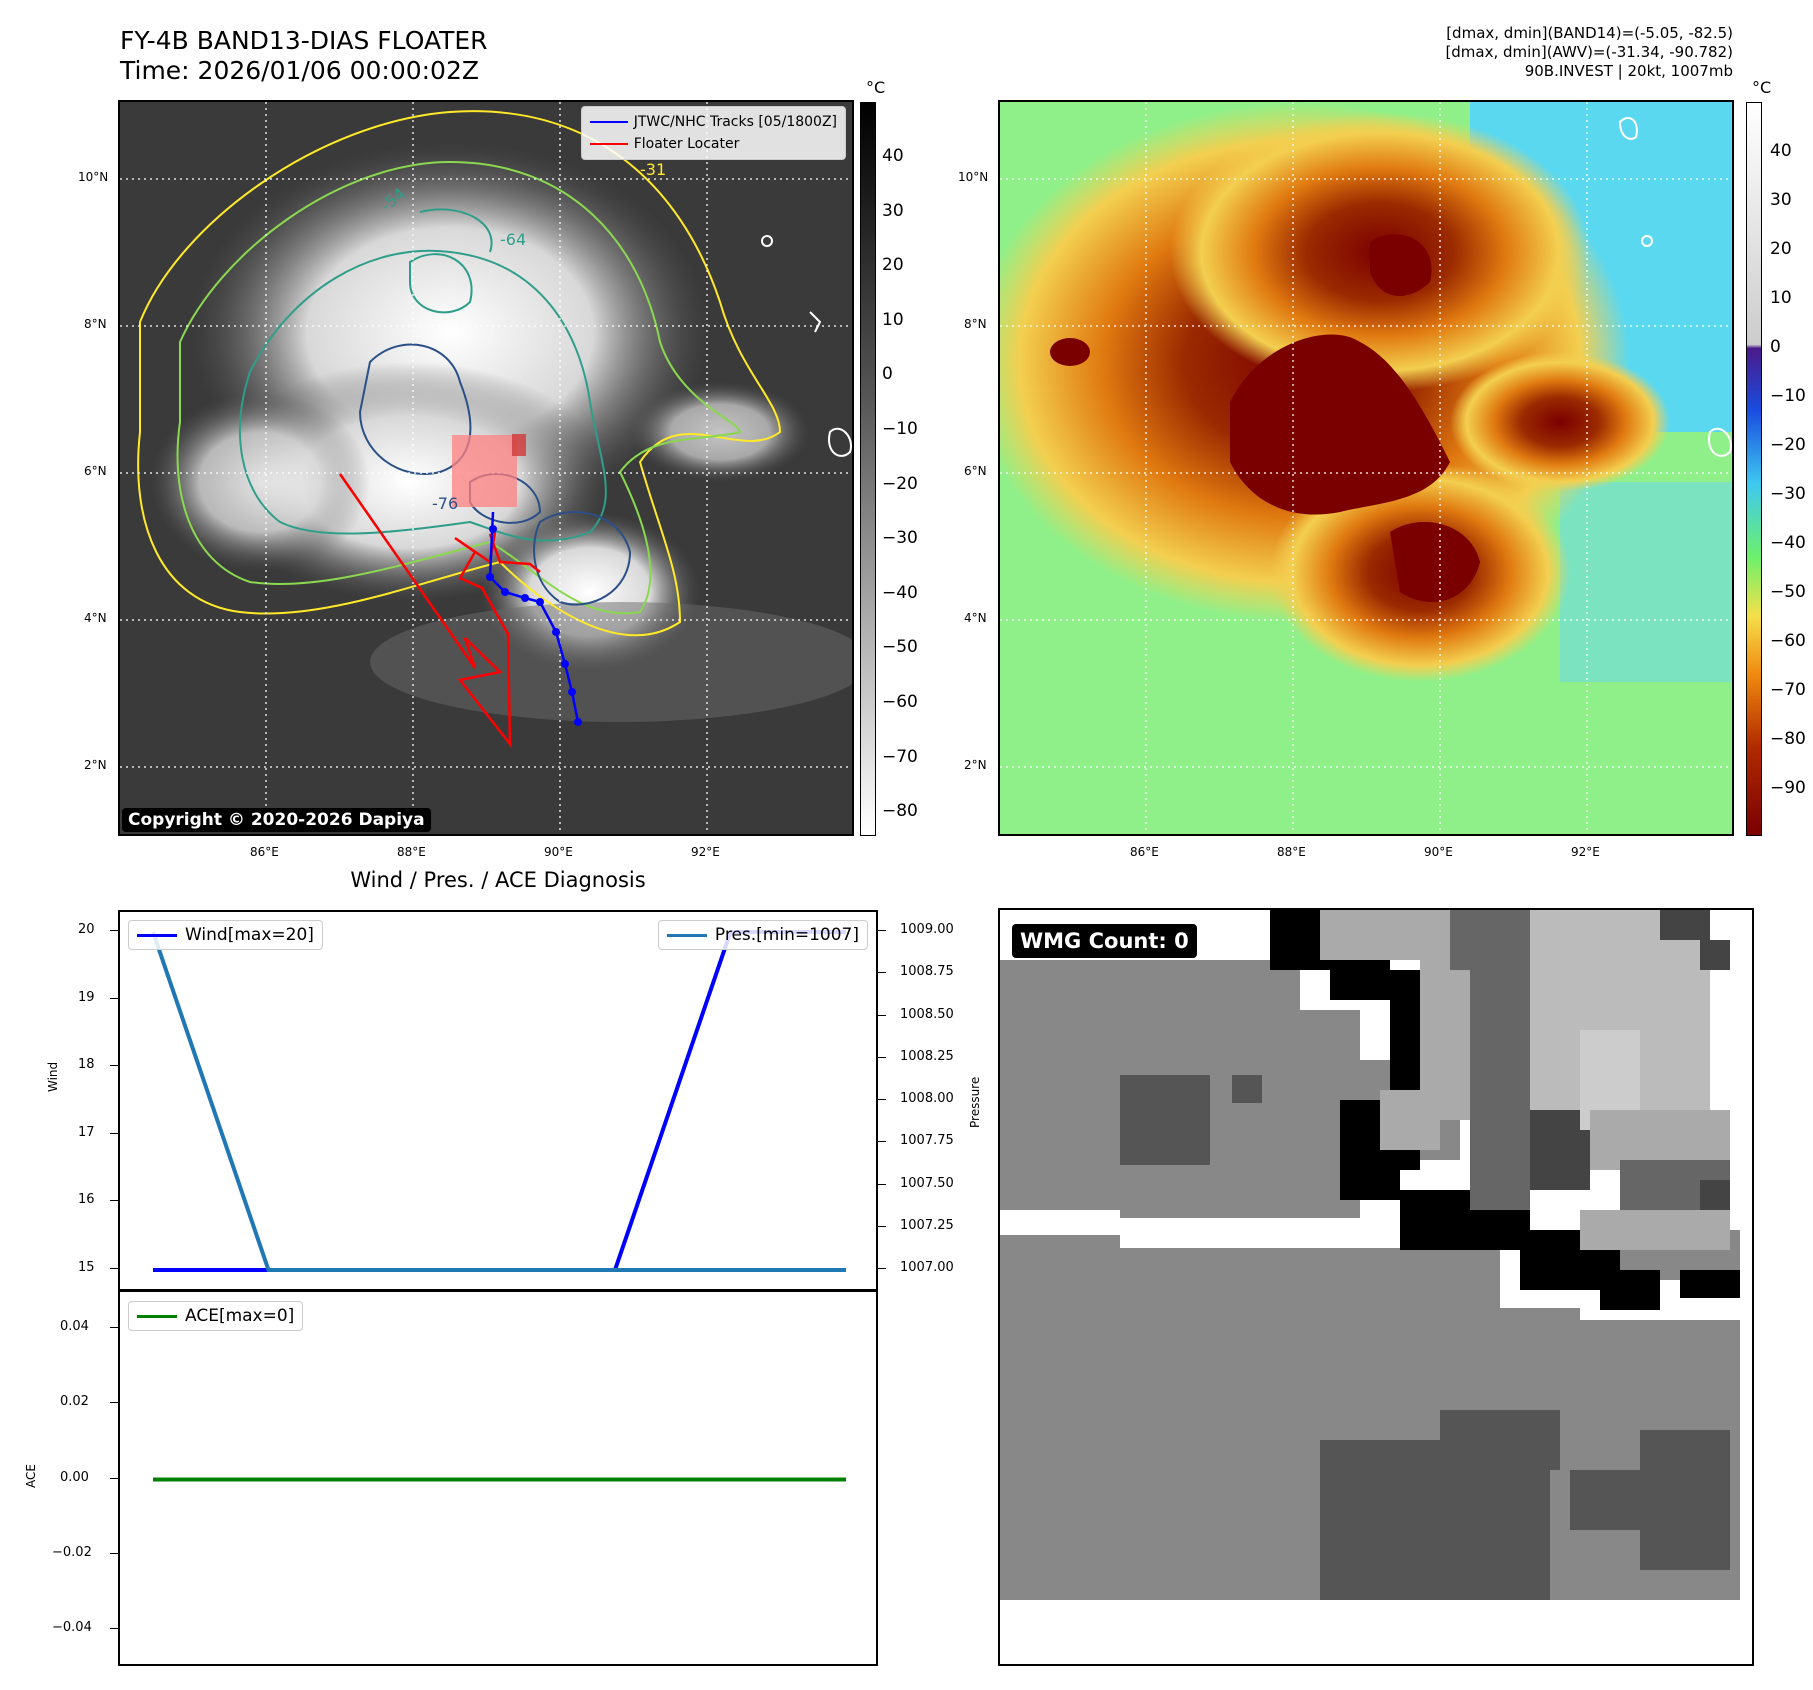 This screenshot has width=1813, height=1690. What do you see at coordinates (53, 1076) in the screenshot?
I see `wind-axis-label: Wind` at bounding box center [53, 1076].